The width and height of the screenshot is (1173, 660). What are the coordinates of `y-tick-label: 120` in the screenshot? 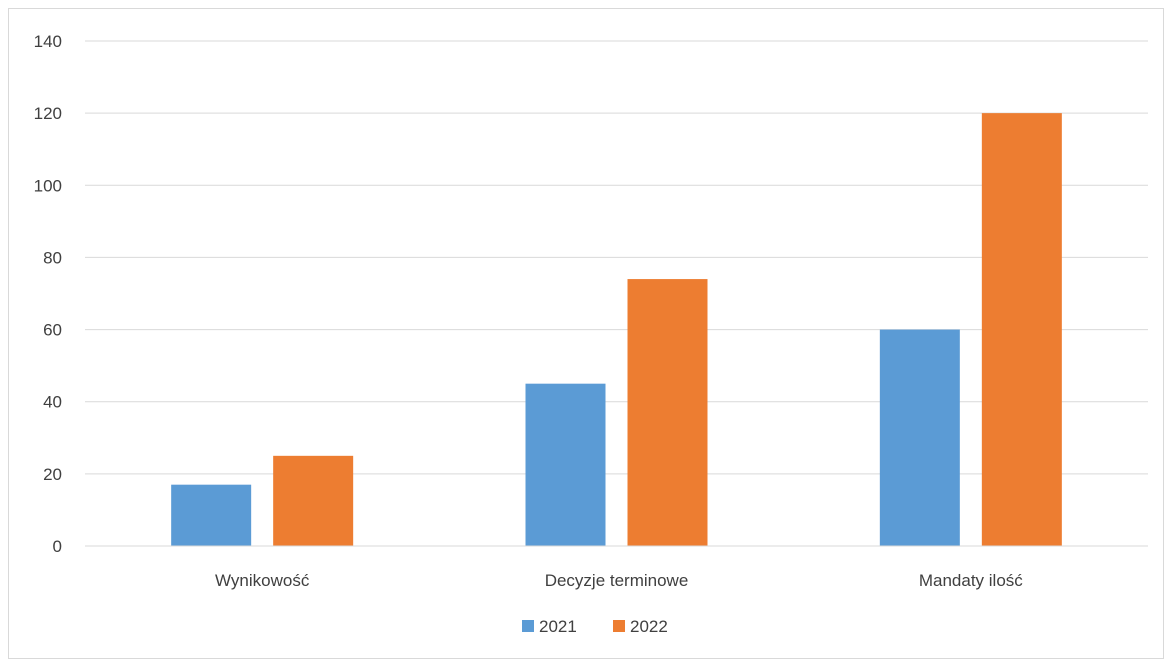 It's located at (48, 113).